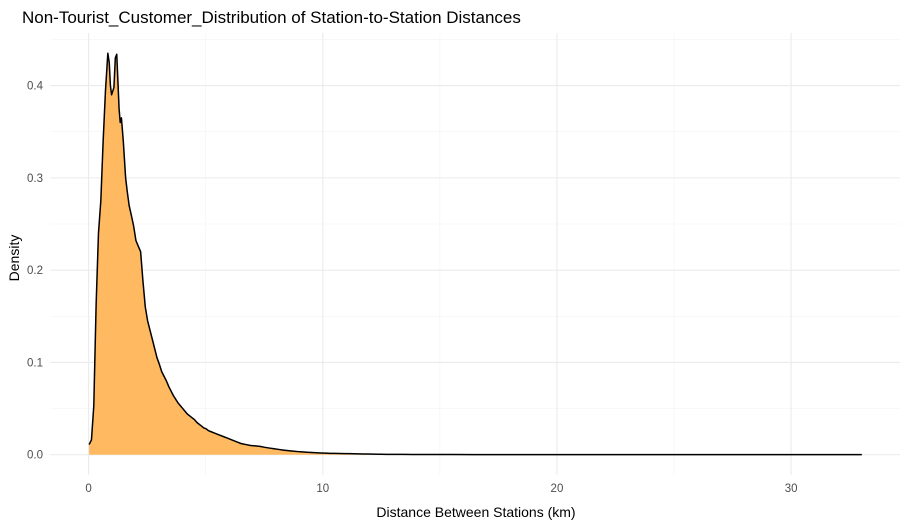 Image resolution: width=910 pixels, height=529 pixels. I want to click on x-axis-label: Distance Between Stations (km), so click(475, 512).